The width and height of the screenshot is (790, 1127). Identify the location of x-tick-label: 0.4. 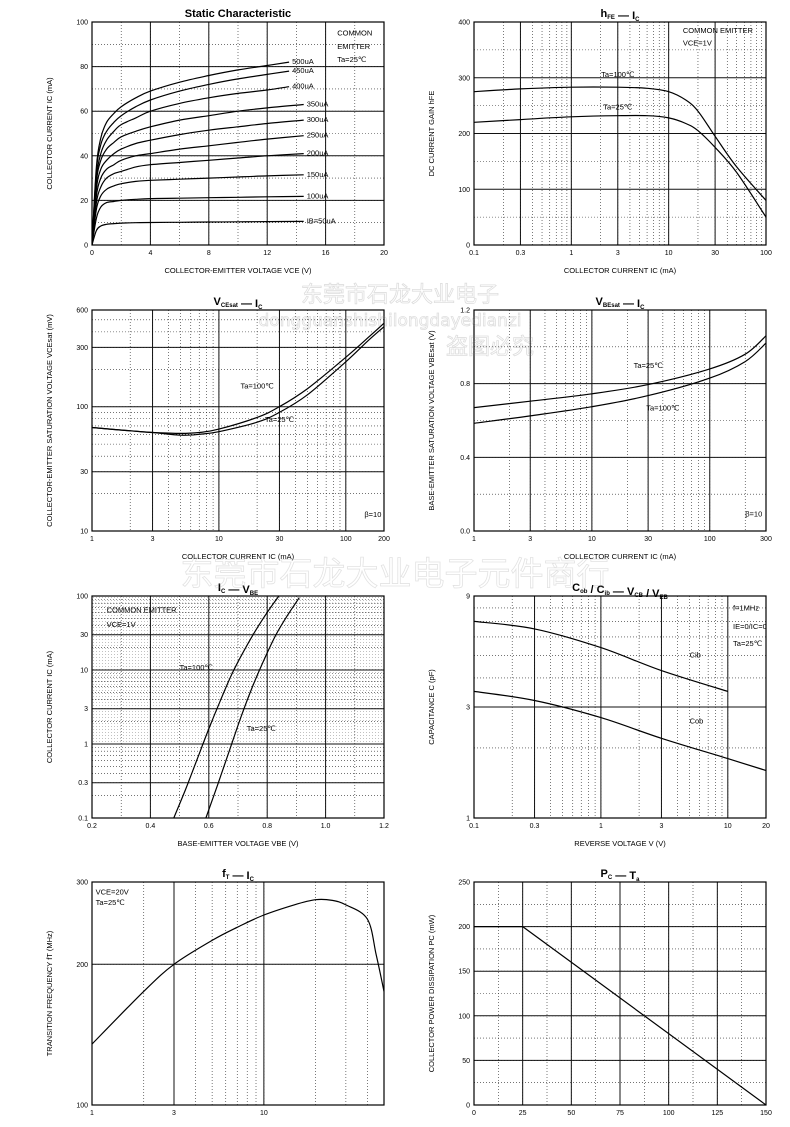
(151, 826).